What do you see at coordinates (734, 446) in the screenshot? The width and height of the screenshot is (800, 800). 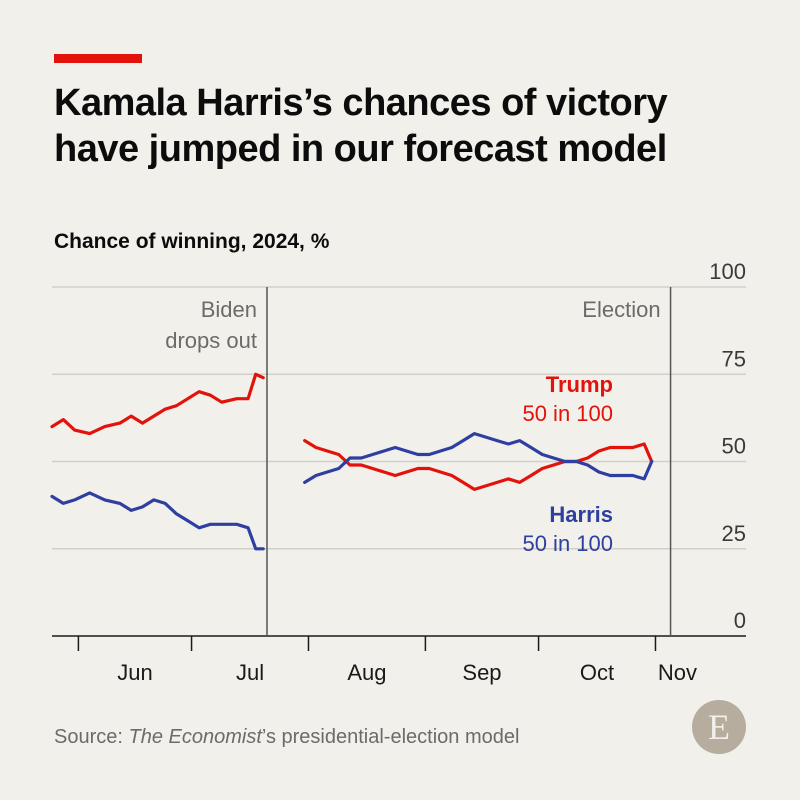 I see `y-tick-label-50: 50` at bounding box center [734, 446].